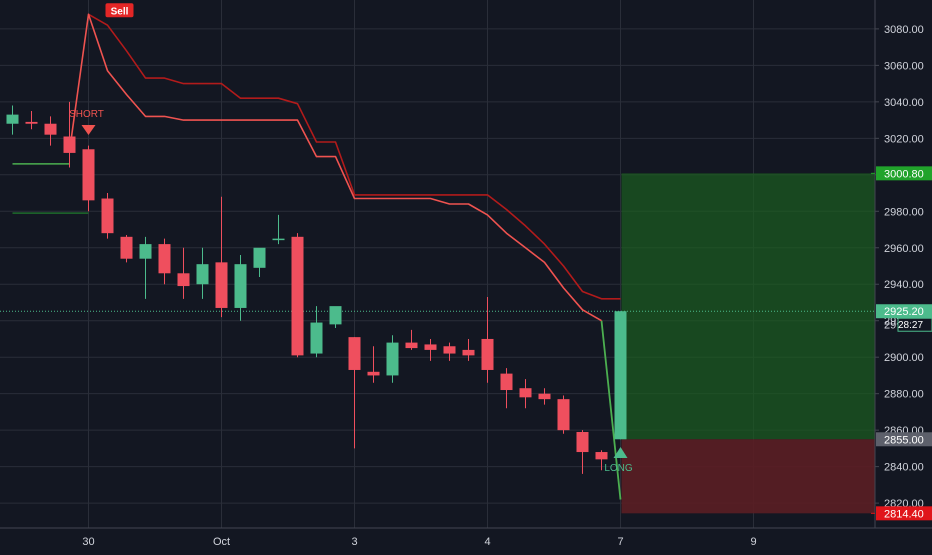 The width and height of the screenshot is (932, 555). Describe the element at coordinates (904, 514) in the screenshot. I see `stop-price-label: 2814.40` at that location.